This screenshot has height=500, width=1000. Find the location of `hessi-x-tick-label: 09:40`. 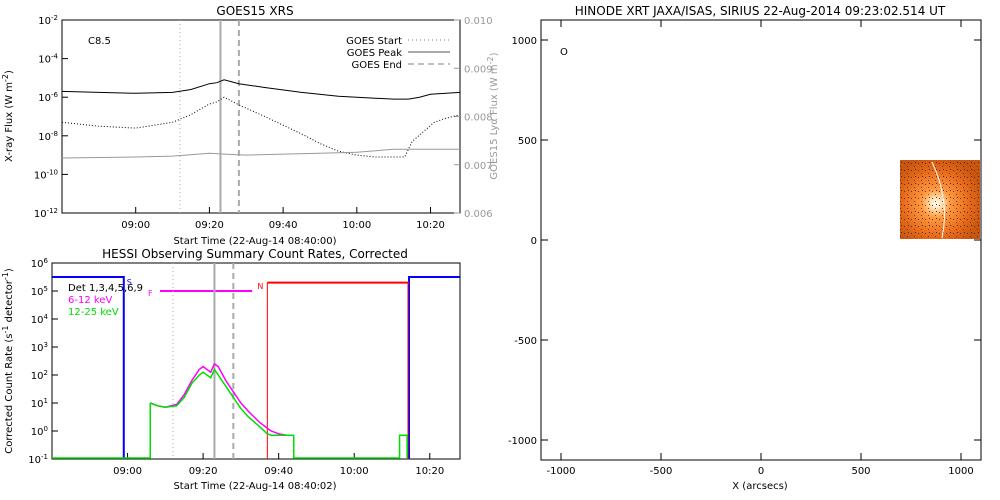

hessi-x-tick-label: 09:40 is located at coordinates (278, 471).